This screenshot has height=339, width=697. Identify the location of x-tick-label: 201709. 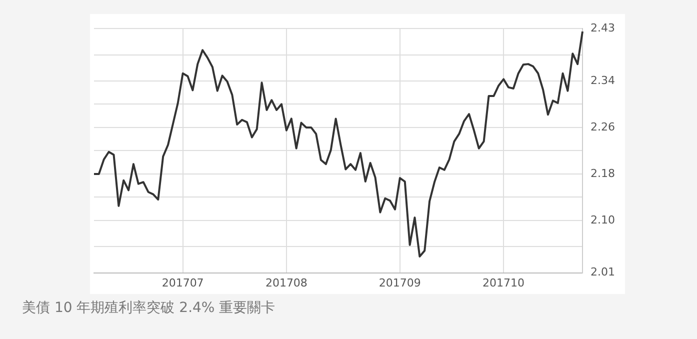
(399, 283).